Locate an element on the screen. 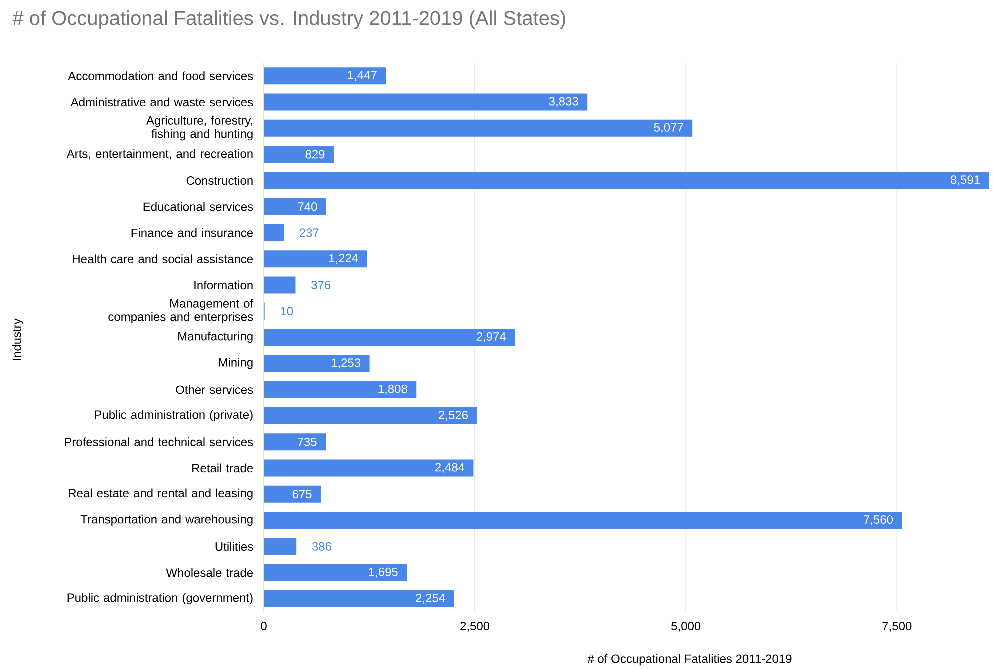  data-label: 2,484 is located at coordinates (450, 468).